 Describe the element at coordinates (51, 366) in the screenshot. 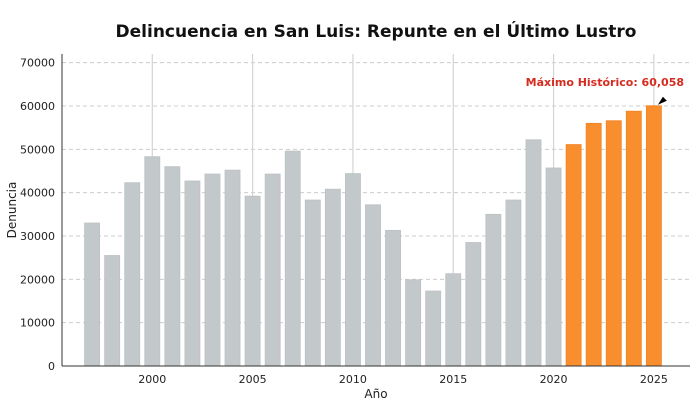

I see `y-tick-label: 0` at that location.